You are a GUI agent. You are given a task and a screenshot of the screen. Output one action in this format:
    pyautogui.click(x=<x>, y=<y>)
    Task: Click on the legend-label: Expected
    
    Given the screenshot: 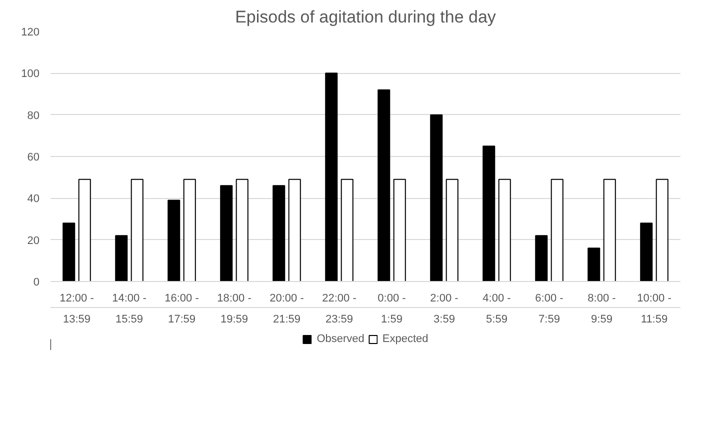 What is the action you would take?
    pyautogui.click(x=405, y=339)
    